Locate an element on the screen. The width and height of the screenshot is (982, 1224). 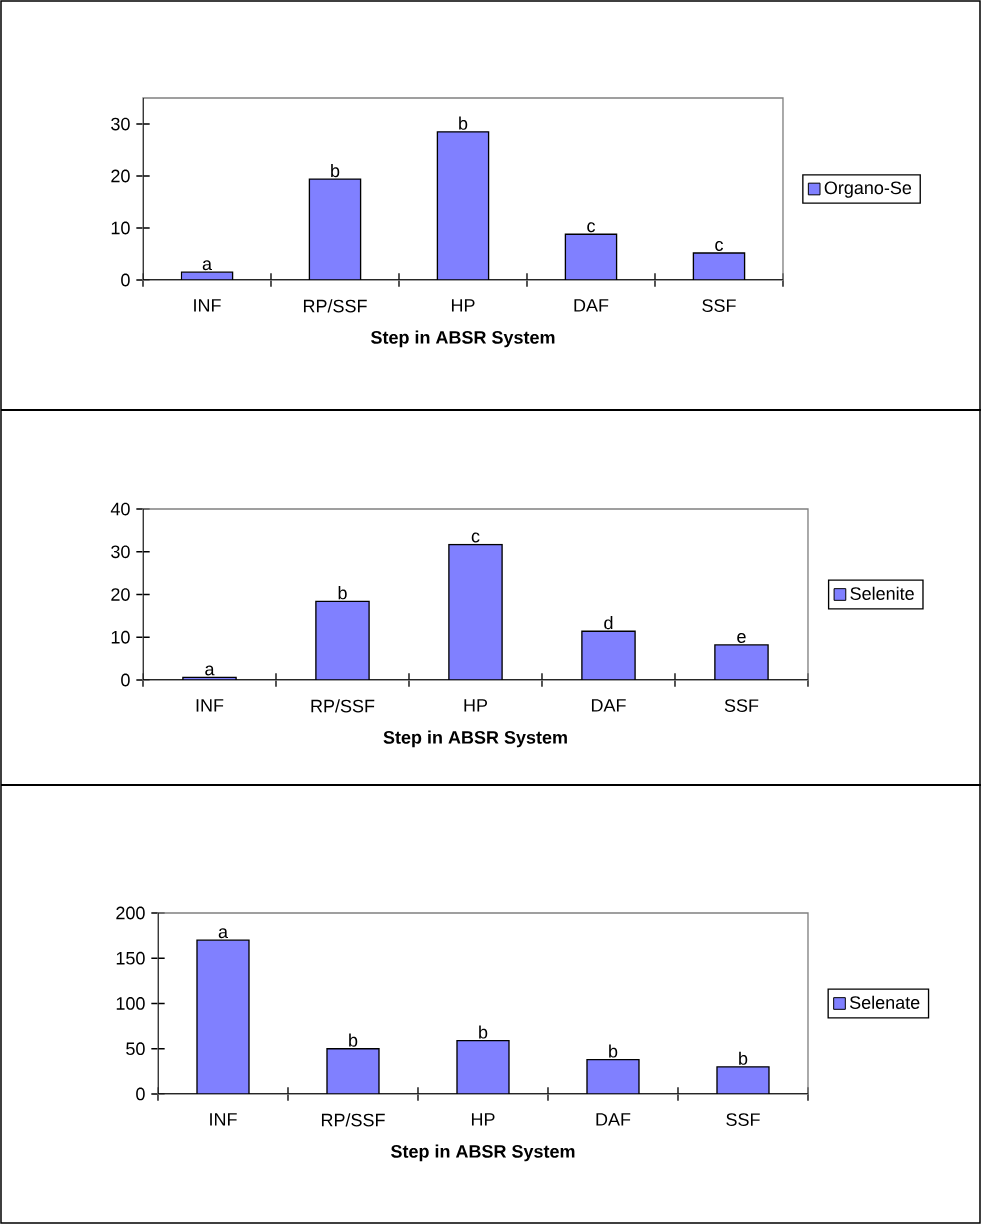
y-tick-label: 200 is located at coordinates (130, 913).